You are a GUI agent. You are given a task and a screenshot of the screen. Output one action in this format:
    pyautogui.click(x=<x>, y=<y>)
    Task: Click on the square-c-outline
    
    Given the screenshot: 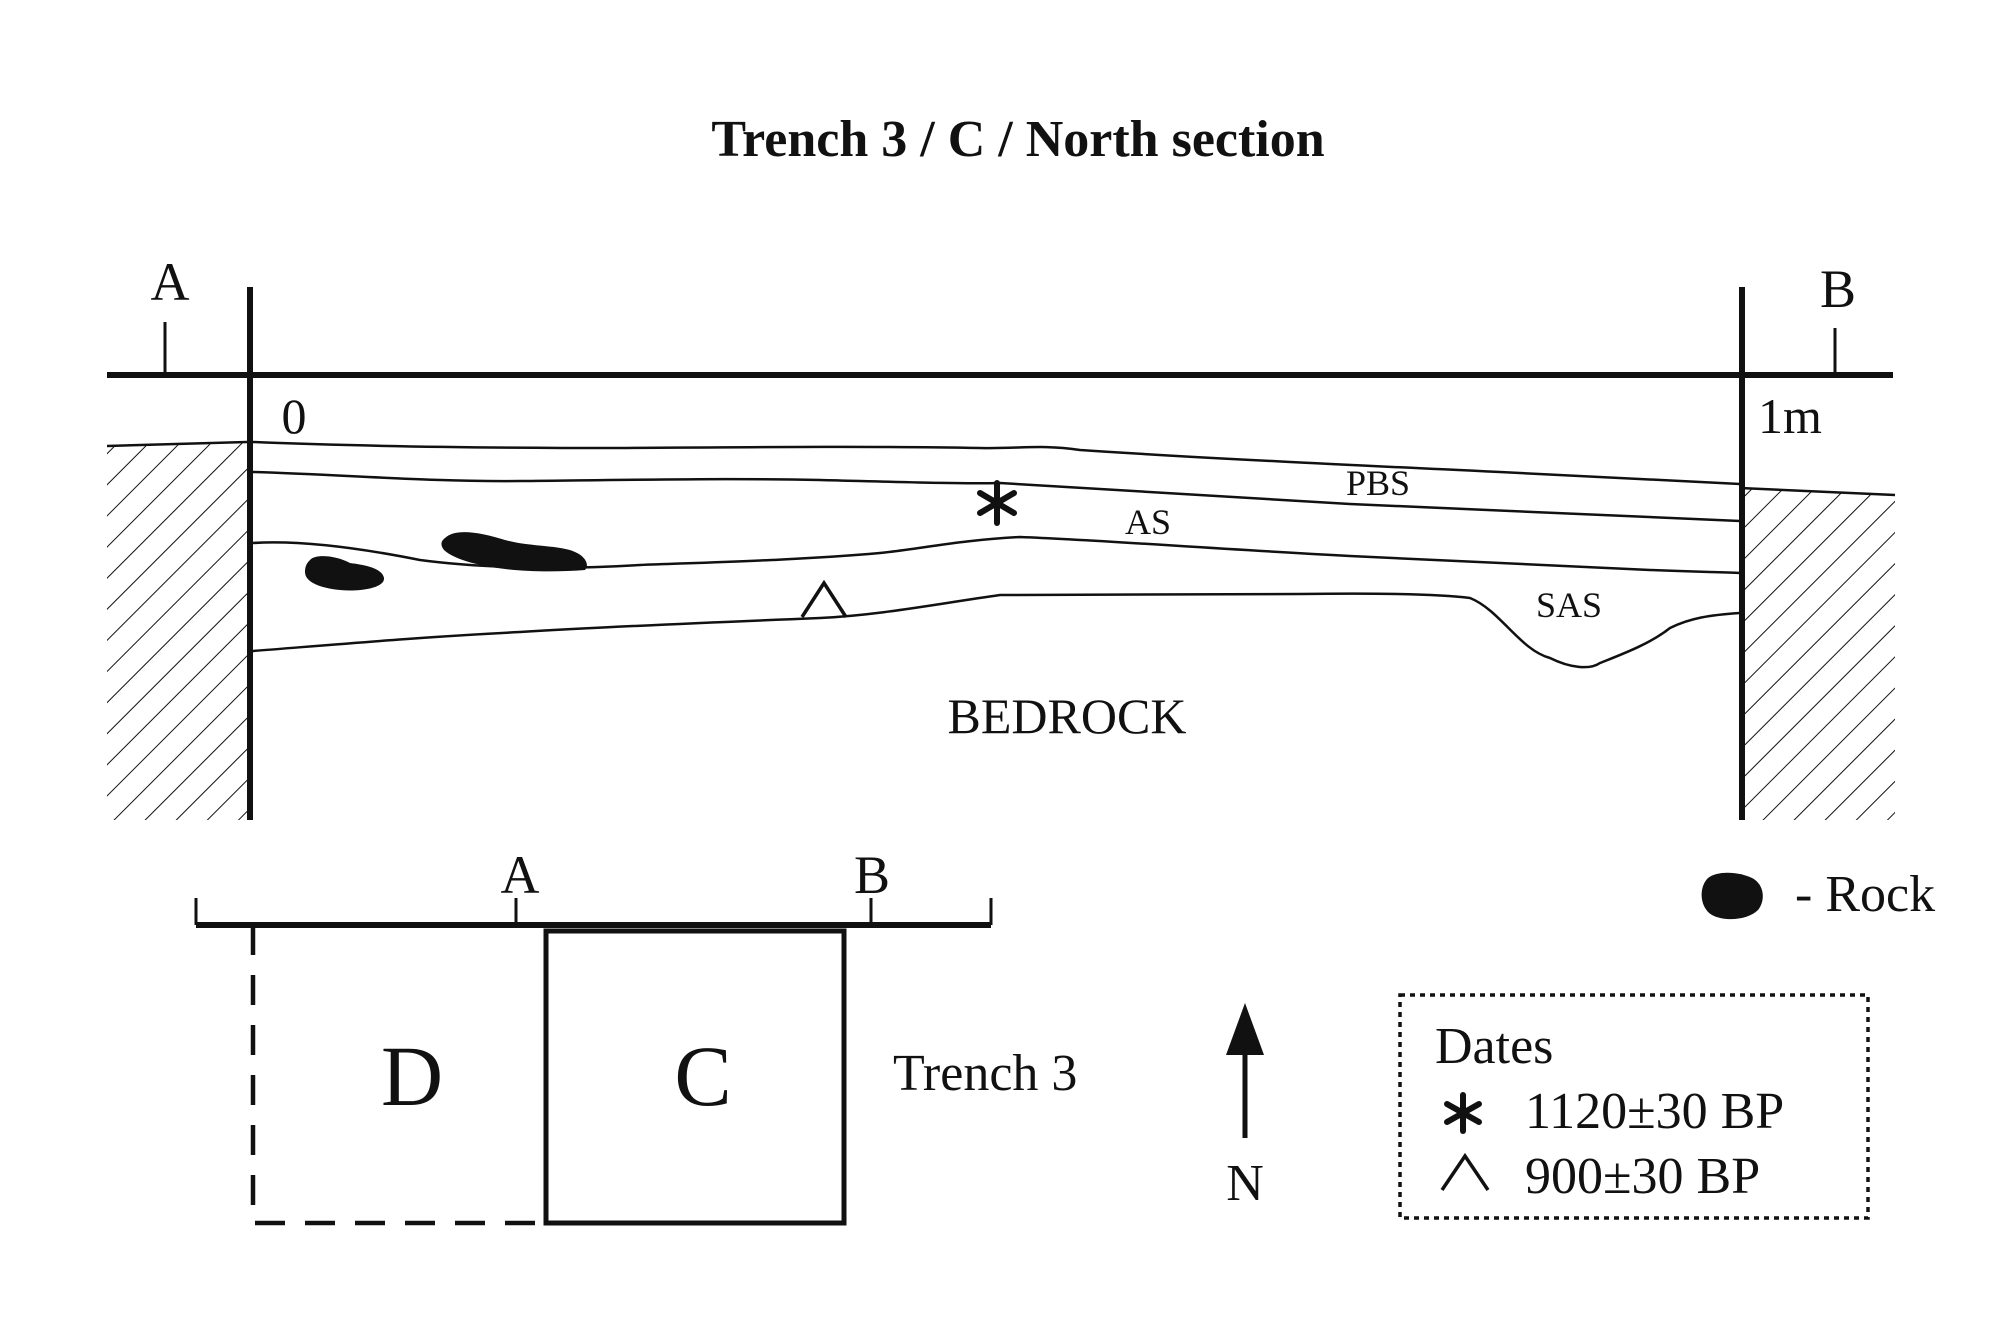 What is the action you would take?
    pyautogui.click(x=695, y=1077)
    